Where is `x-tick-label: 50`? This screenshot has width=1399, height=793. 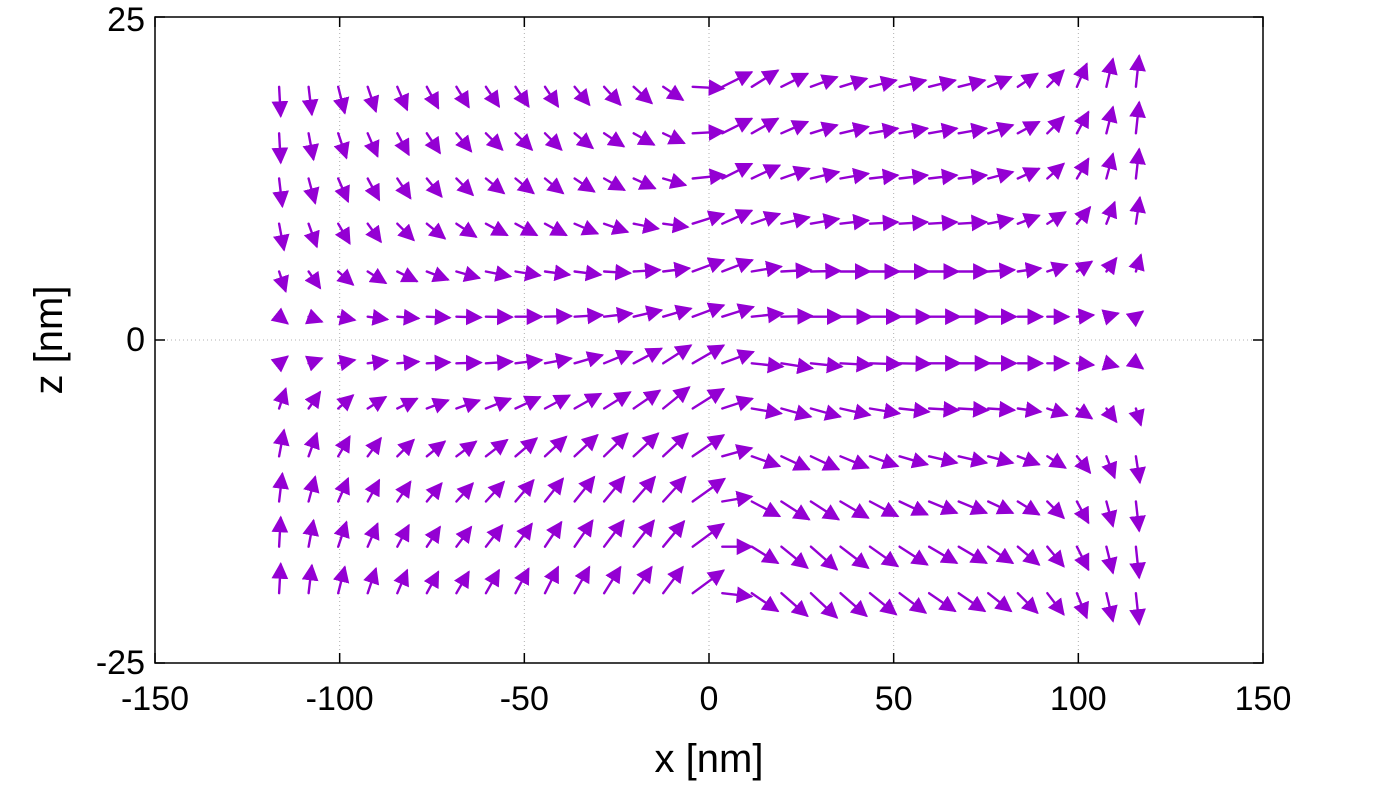 x-tick-label: 50 is located at coordinates (894, 699).